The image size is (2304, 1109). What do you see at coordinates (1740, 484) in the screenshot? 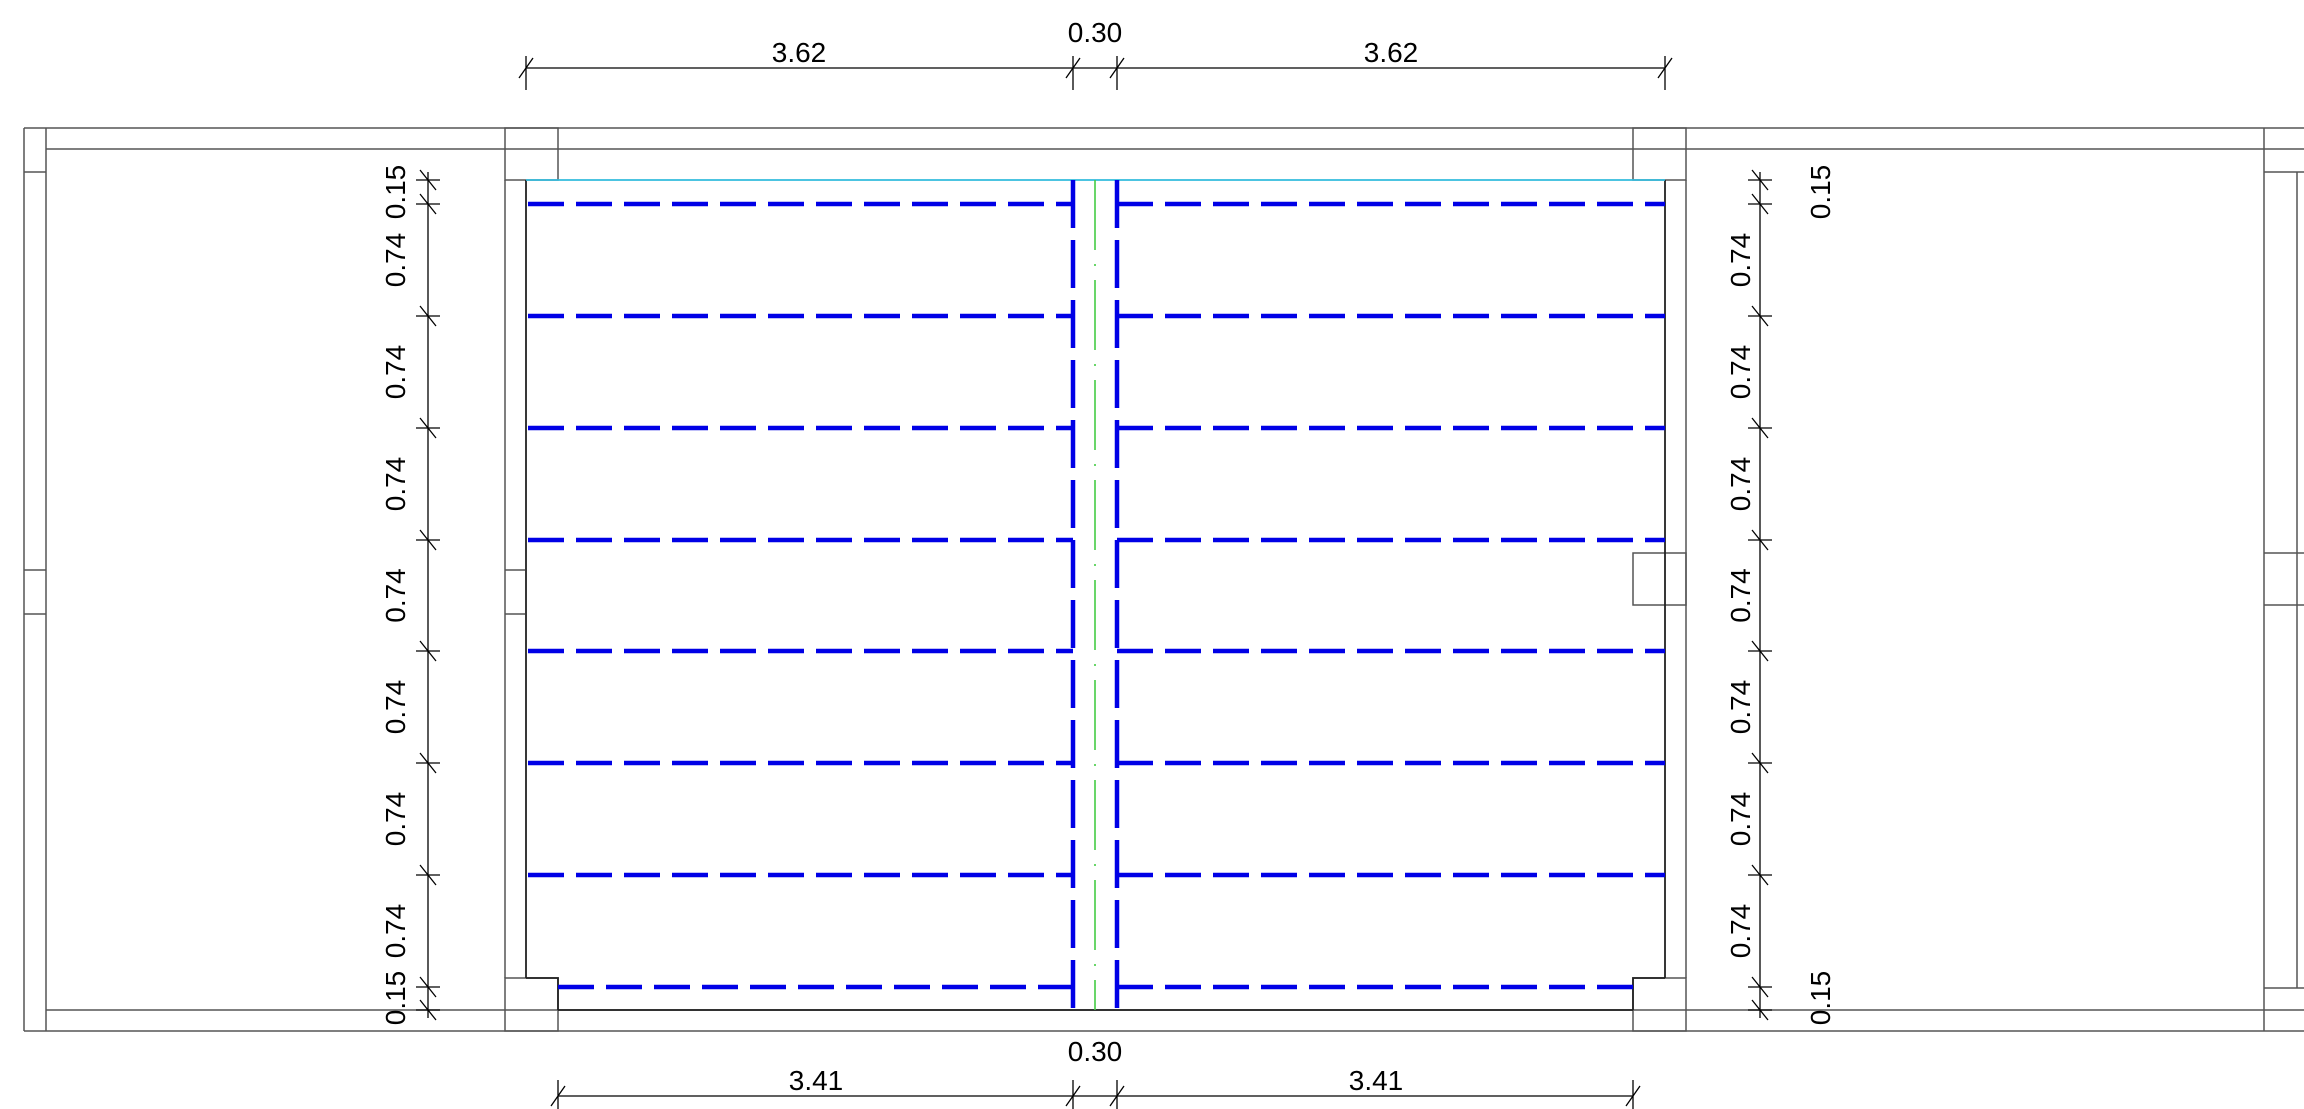
I see `dim-right-label-4: 0.74` at bounding box center [1740, 484].